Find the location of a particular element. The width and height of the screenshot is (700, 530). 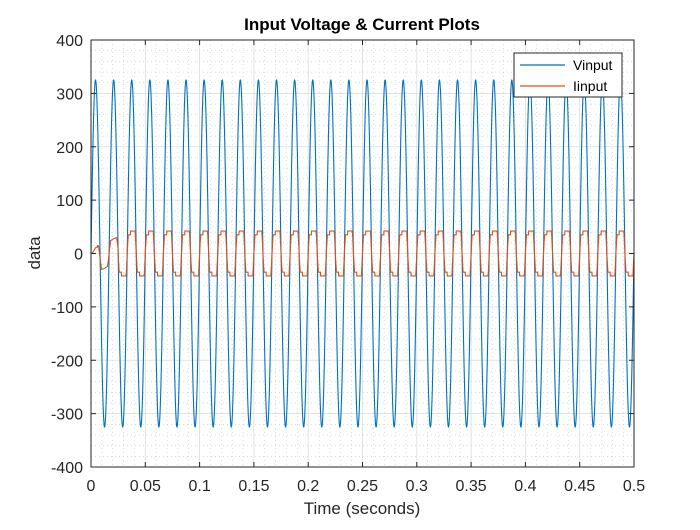

y-tick-label: -300 is located at coordinates (67, 415).